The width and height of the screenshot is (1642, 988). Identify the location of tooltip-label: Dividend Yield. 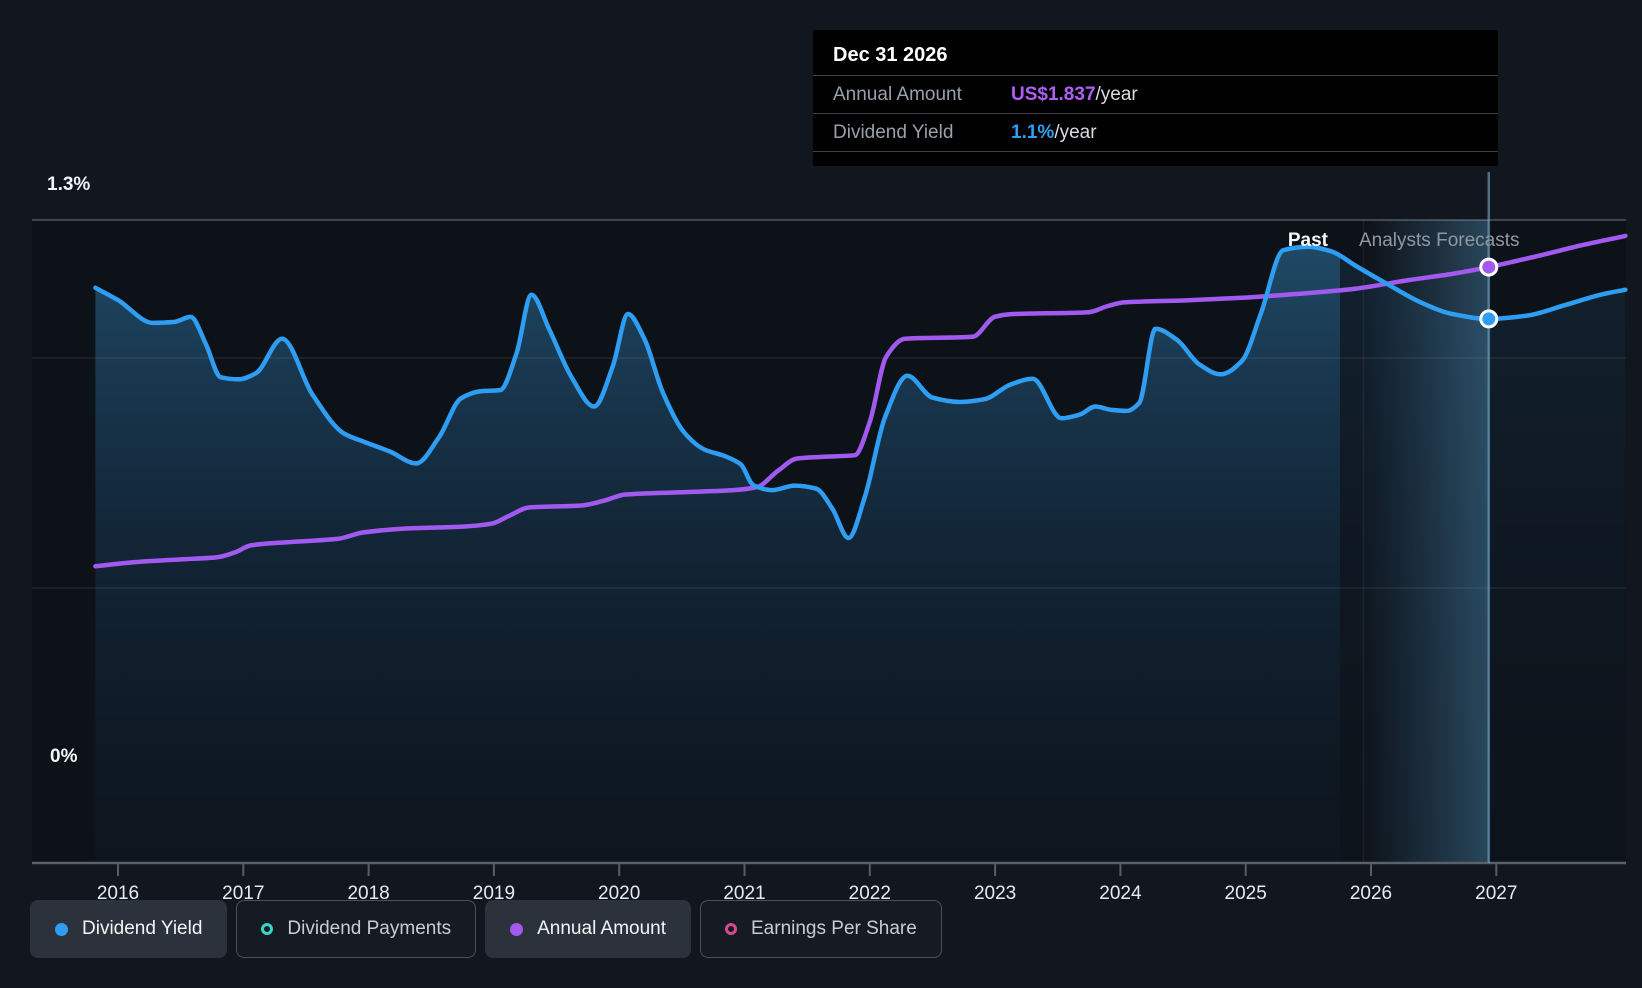
(893, 132).